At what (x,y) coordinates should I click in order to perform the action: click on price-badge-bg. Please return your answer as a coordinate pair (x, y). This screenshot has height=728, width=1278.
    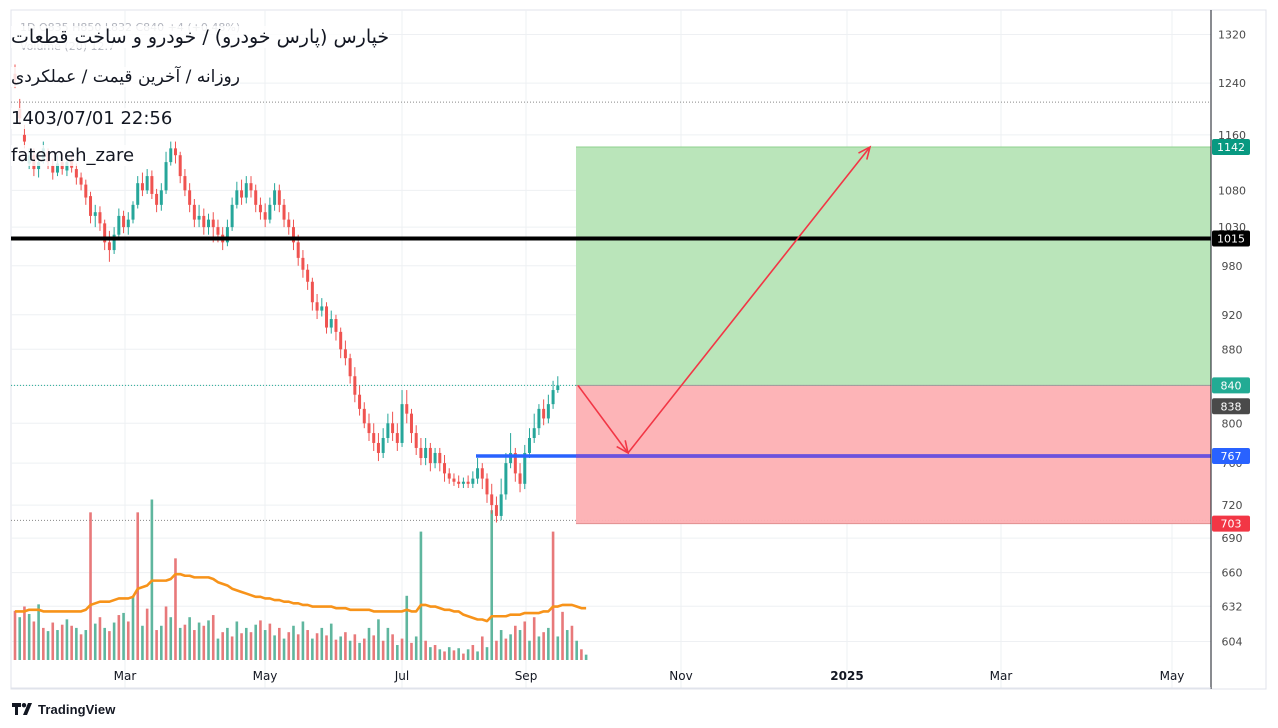
    Looking at the image, I should click on (1231, 385).